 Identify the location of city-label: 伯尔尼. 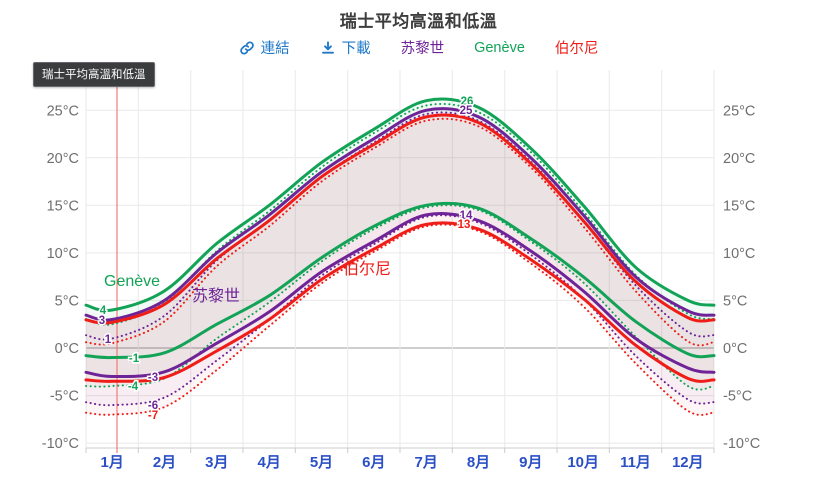
(367, 269).